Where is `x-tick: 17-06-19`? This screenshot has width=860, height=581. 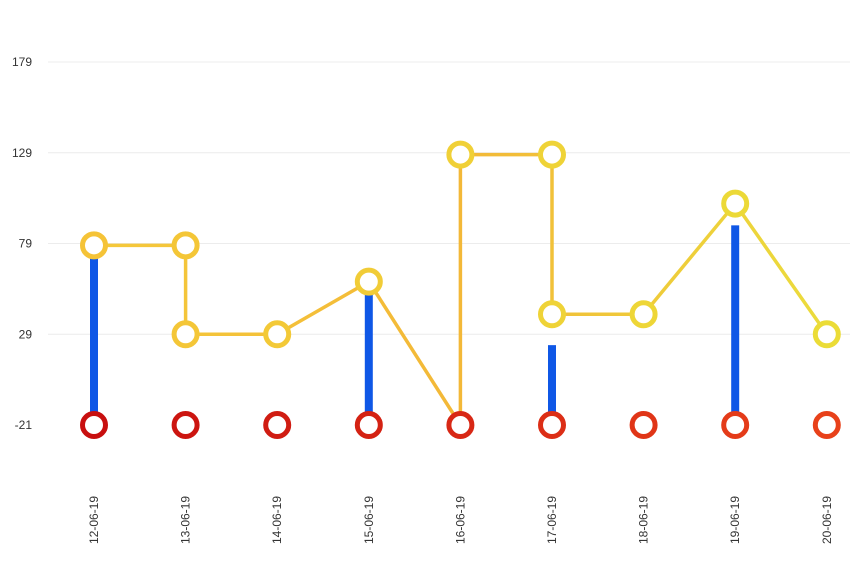 x-tick: 17-06-19 is located at coordinates (552, 520).